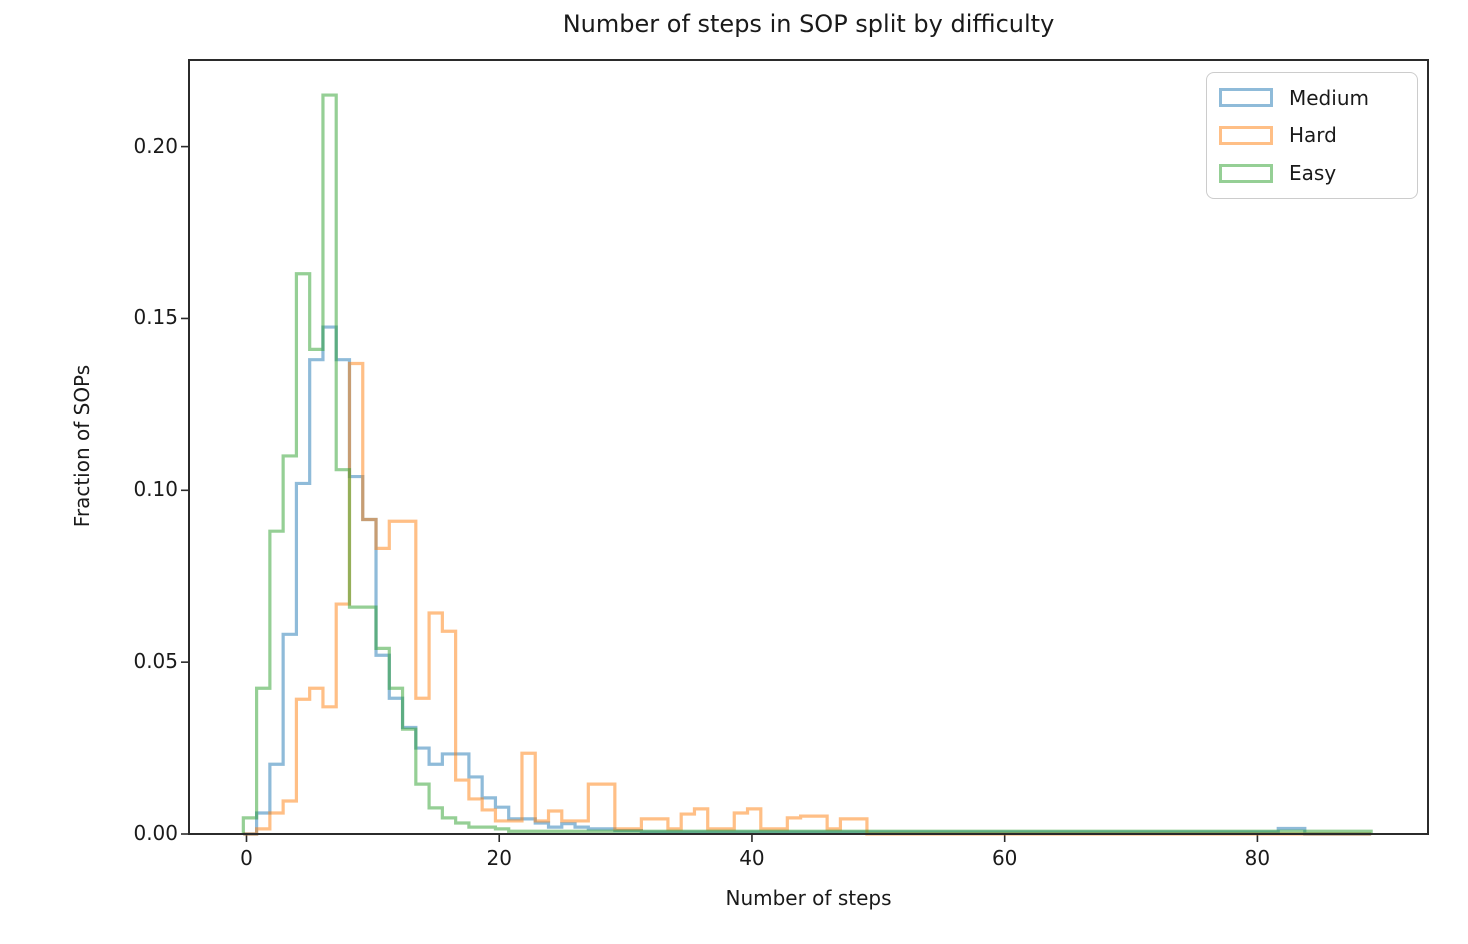  I want to click on legend-item-hard: Hard, so click(1312, 135).